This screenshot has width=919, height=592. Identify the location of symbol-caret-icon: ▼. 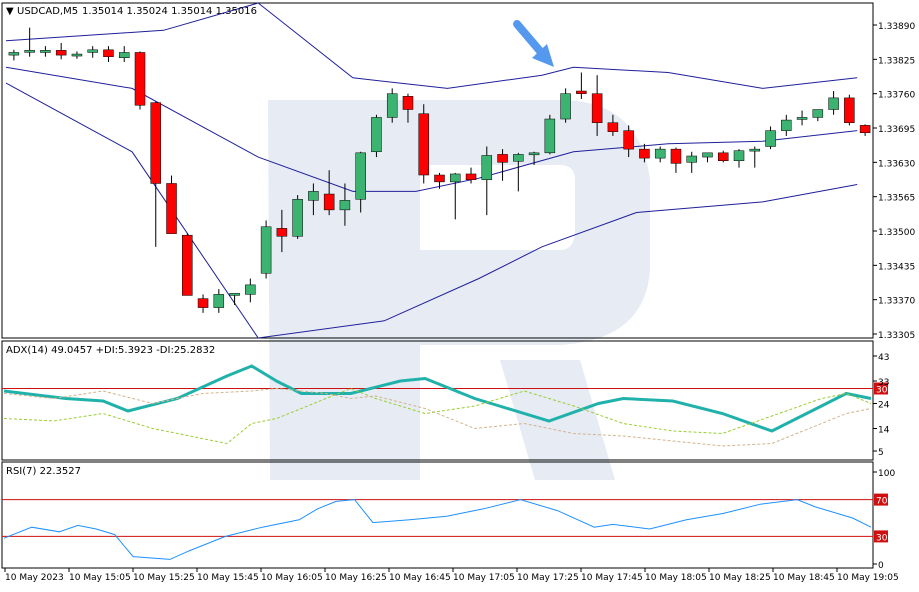
(10, 11).